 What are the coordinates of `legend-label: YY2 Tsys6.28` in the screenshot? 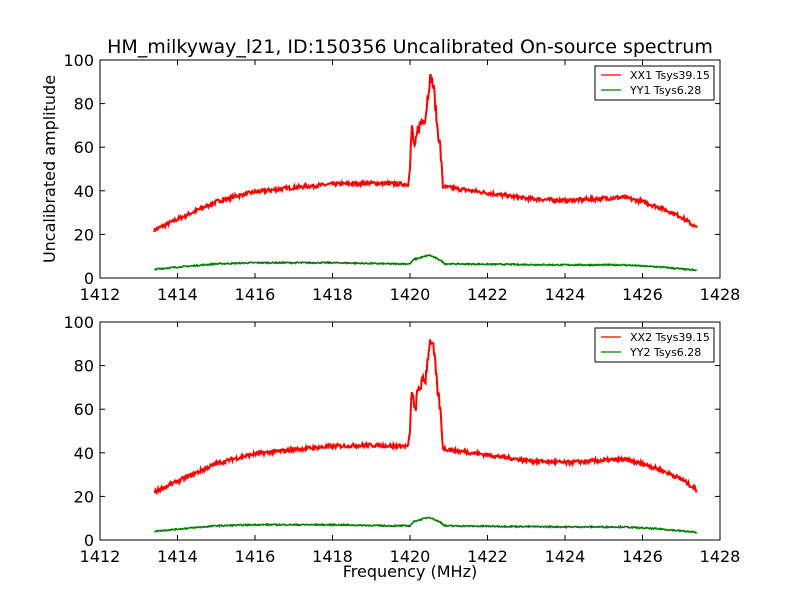 It's located at (665, 352).